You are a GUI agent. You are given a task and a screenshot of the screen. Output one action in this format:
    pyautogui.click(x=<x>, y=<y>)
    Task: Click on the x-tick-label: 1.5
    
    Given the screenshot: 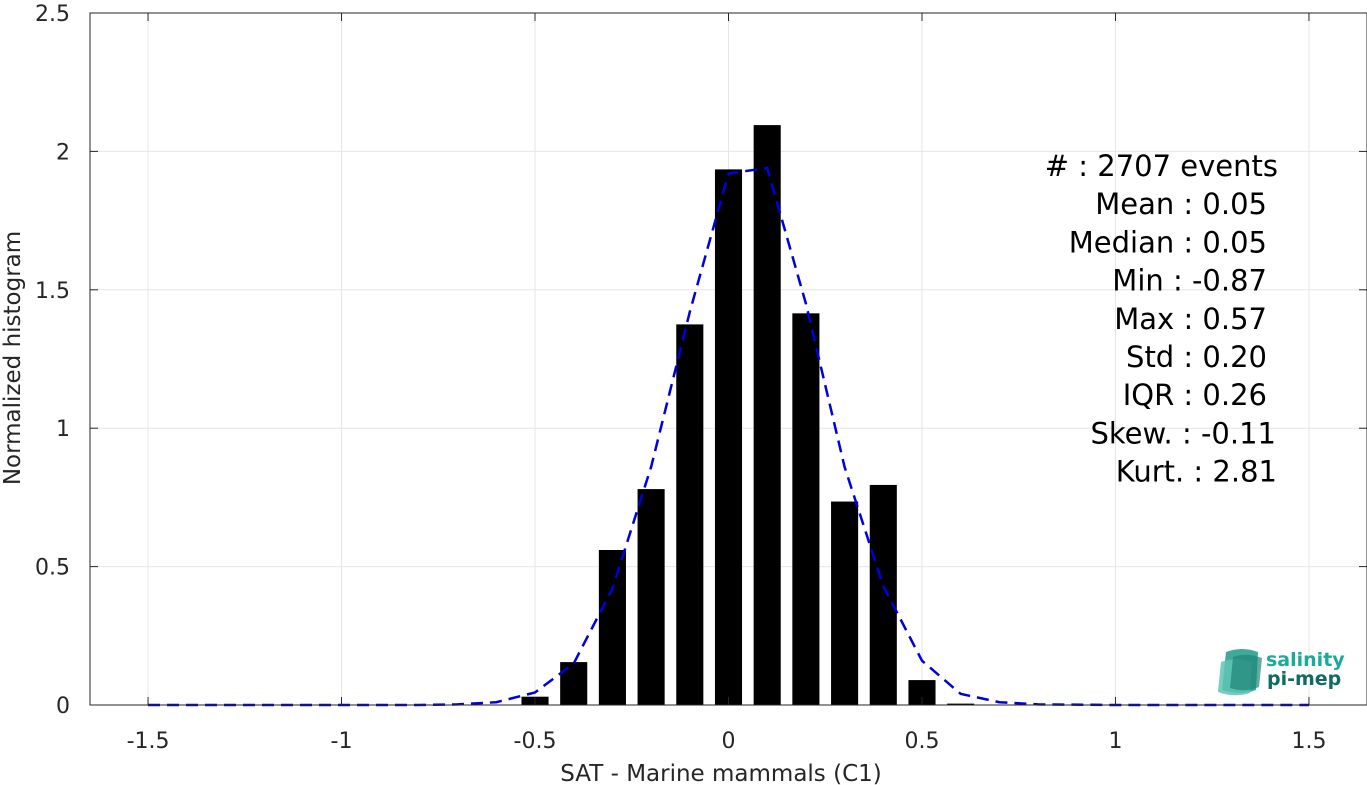 What is the action you would take?
    pyautogui.click(x=1308, y=741)
    